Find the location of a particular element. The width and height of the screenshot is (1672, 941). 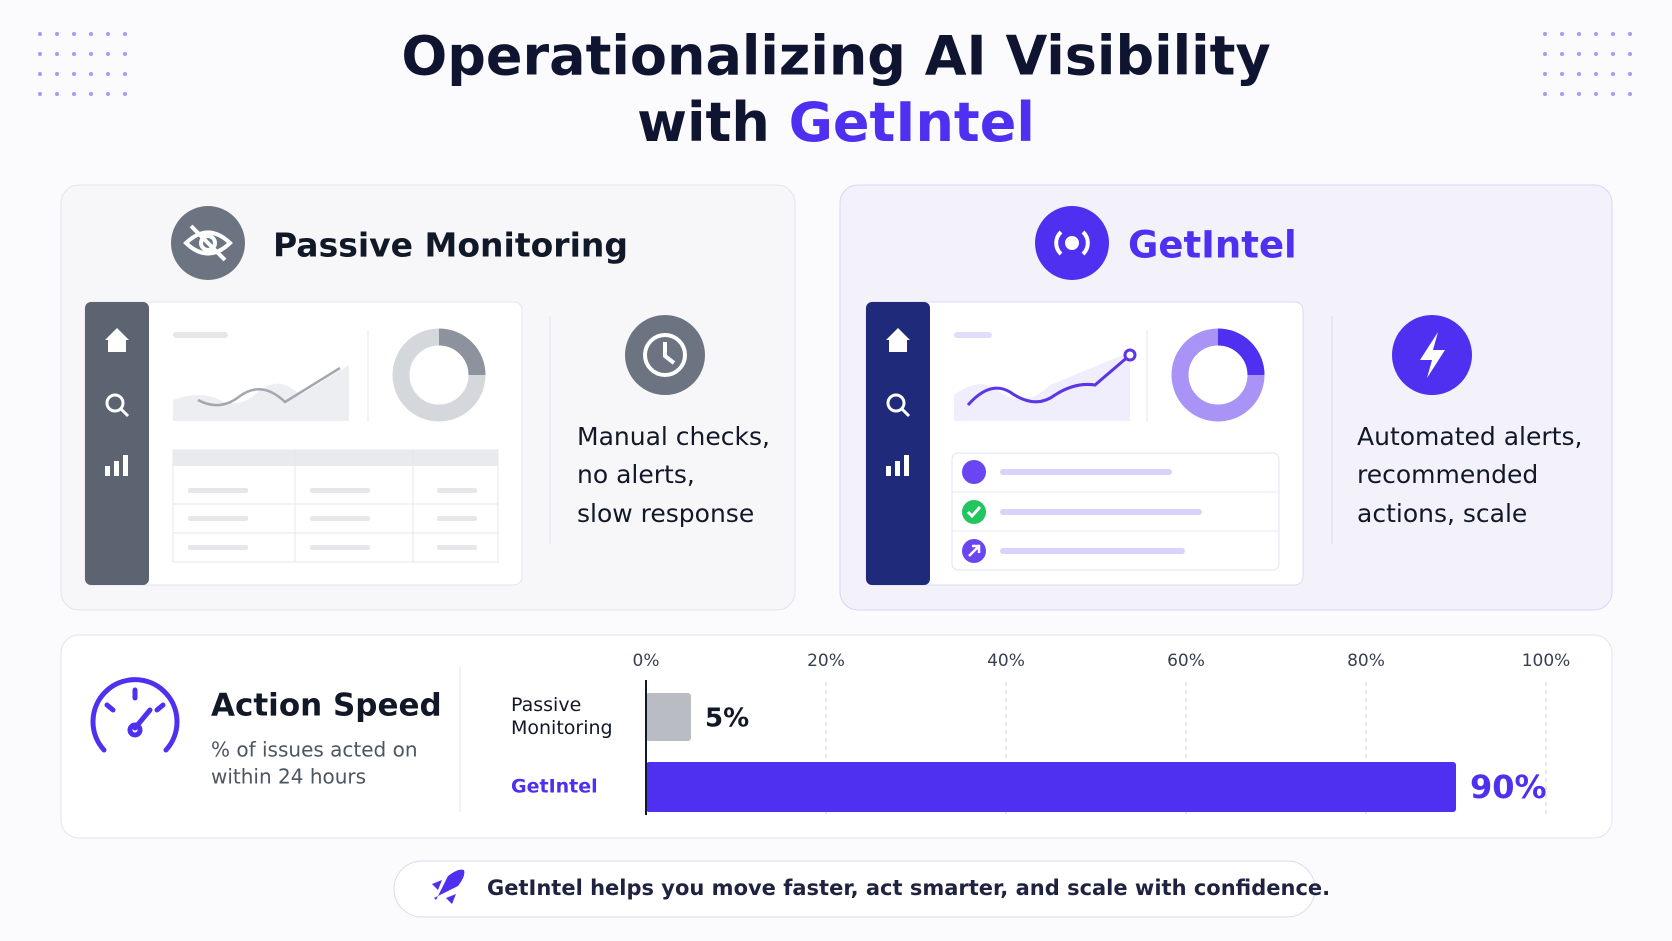

mock-table-lines is located at coordinates (335, 506).